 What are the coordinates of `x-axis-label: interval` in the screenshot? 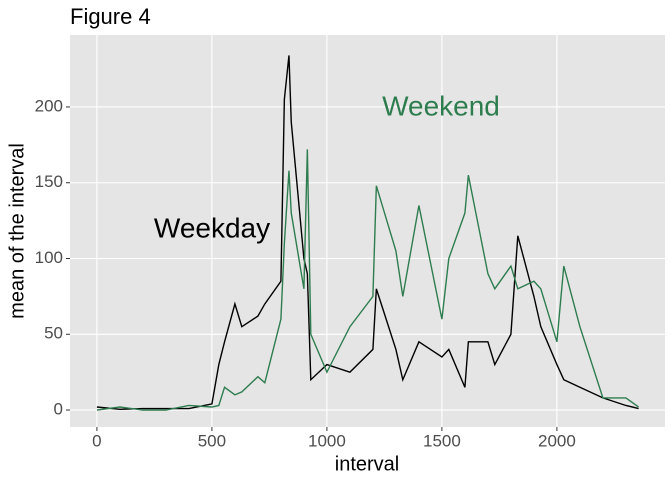 It's located at (367, 464).